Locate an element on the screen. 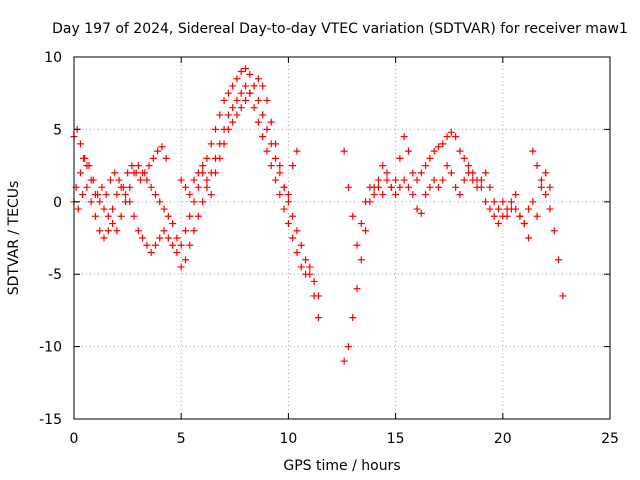 The width and height of the screenshot is (640, 480). x-tick-label: 25 is located at coordinates (610, 439).